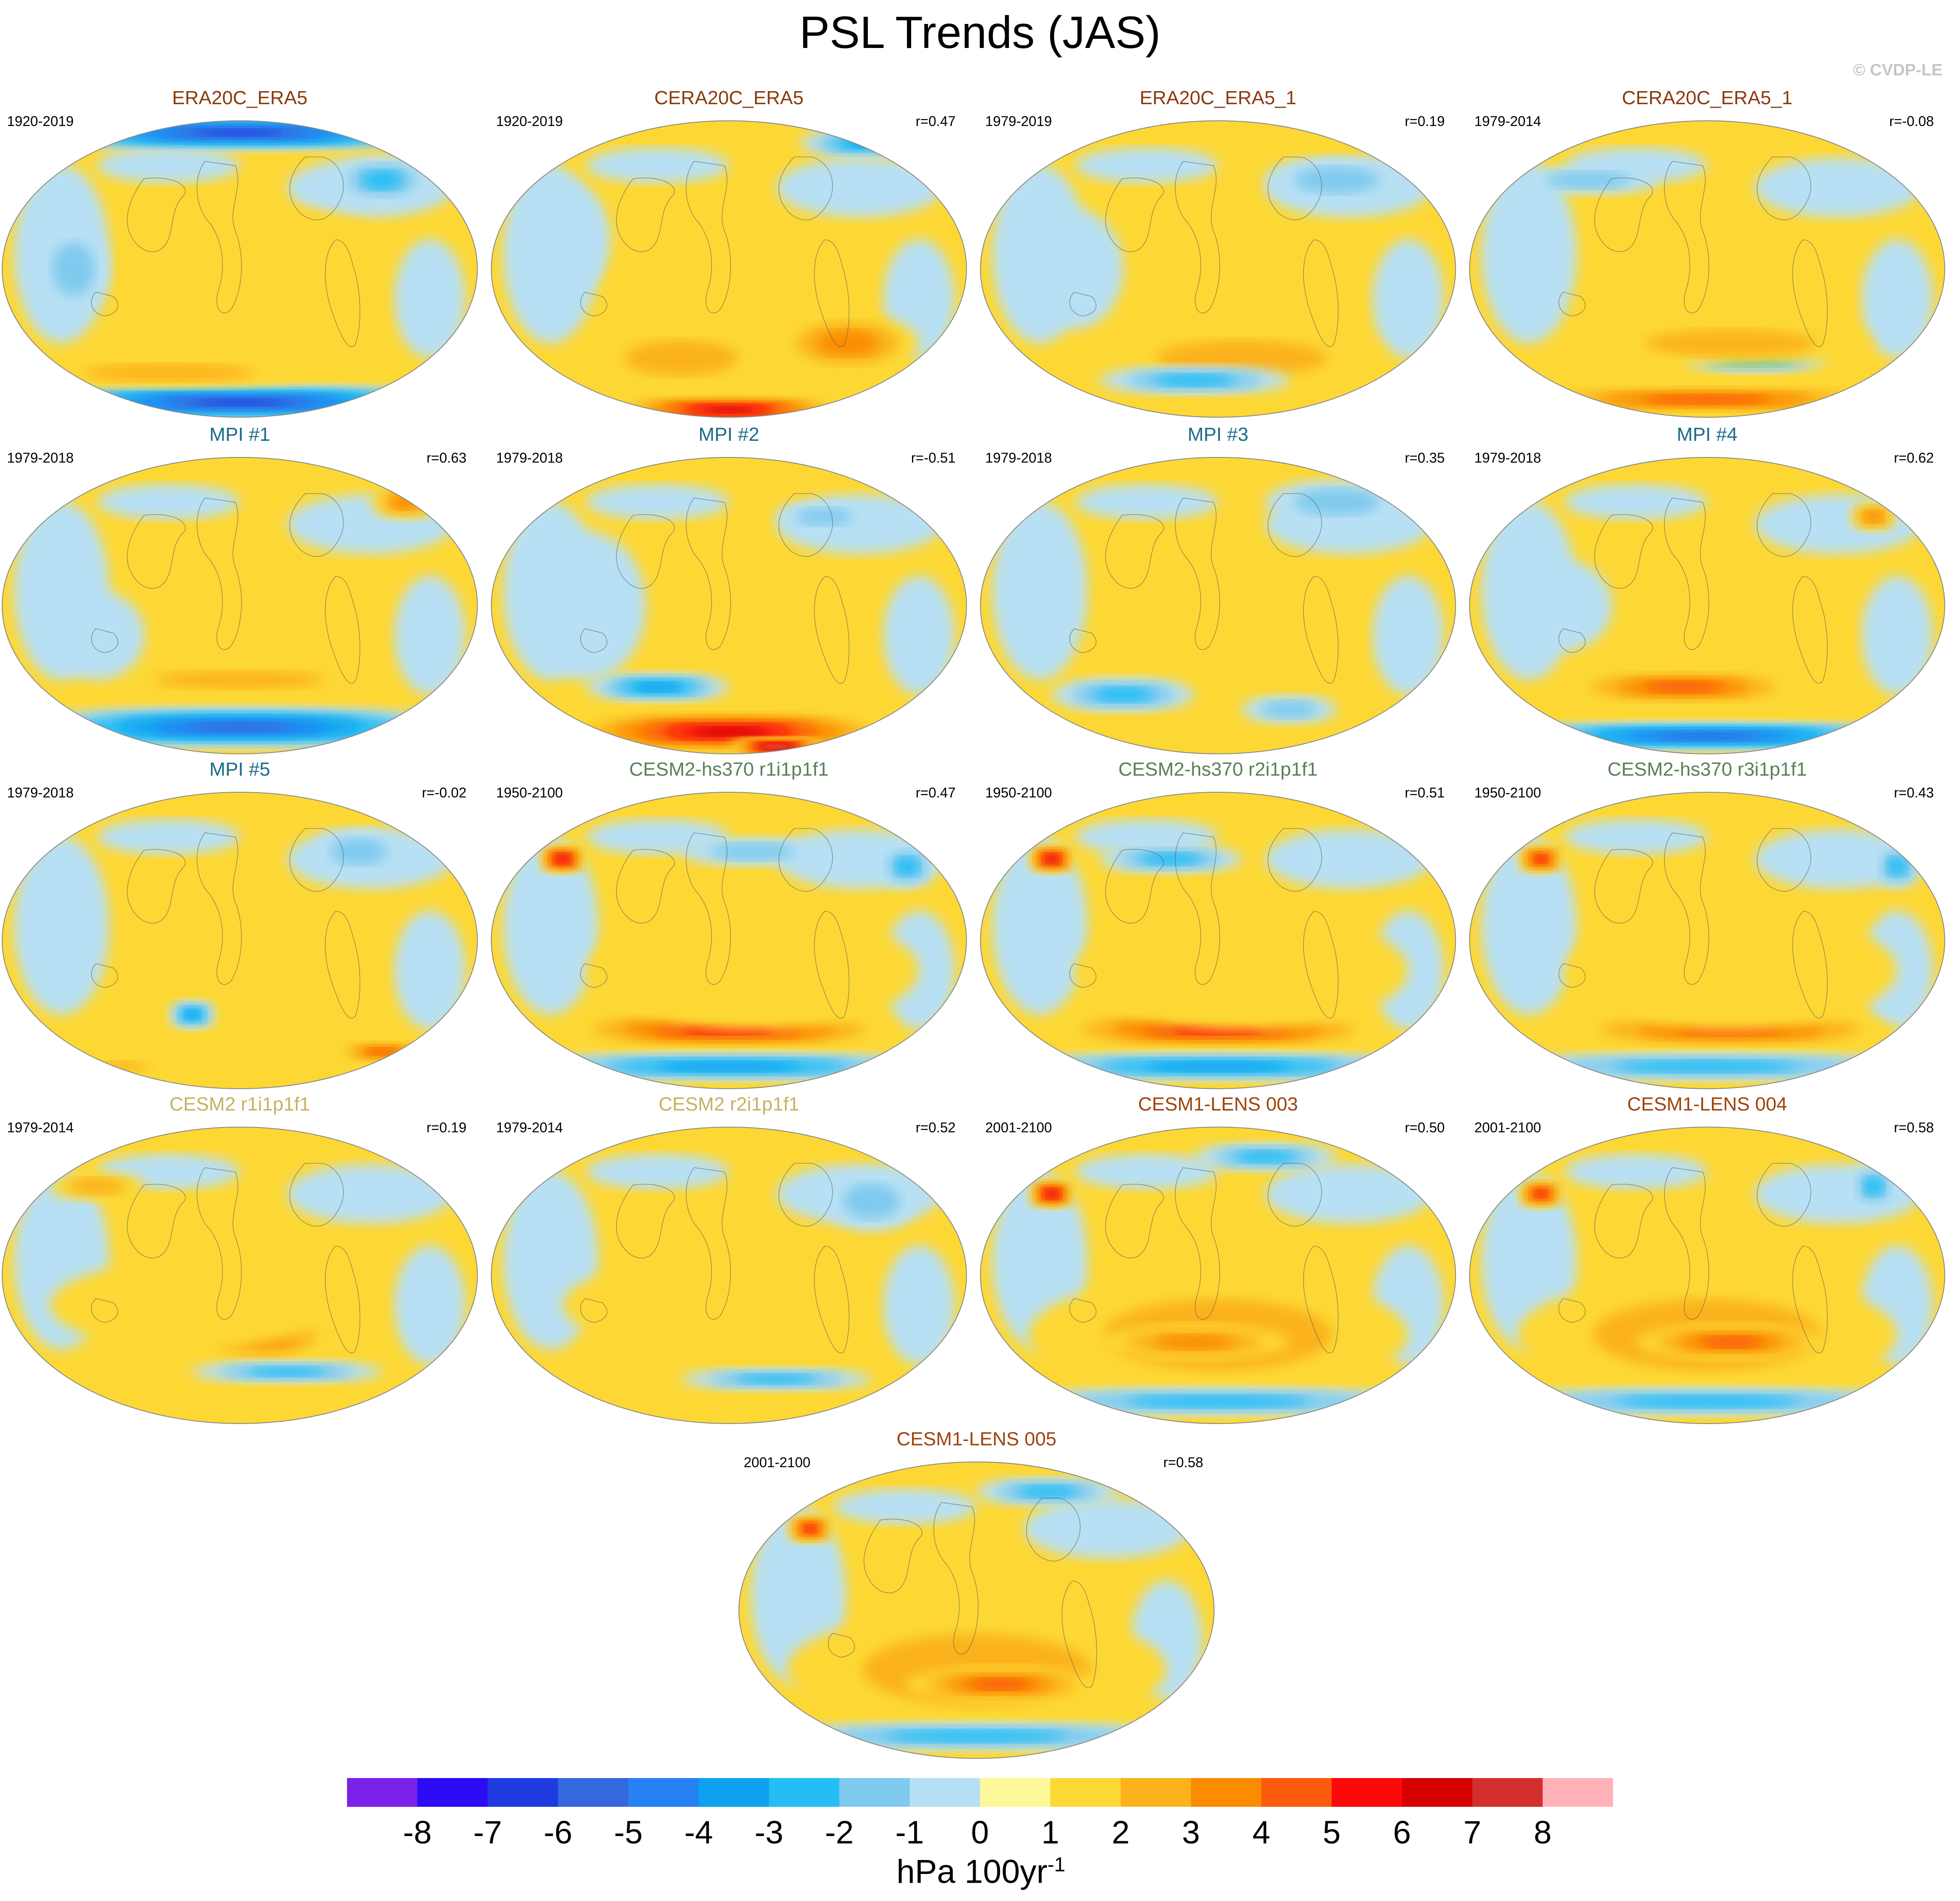  Describe the element at coordinates (980, 1814) in the screenshot. I see `colorbar: -8 -7 -6 -5 -4 -3 -2 -1 0 1 2 3 4 5 6 7 8` at that location.